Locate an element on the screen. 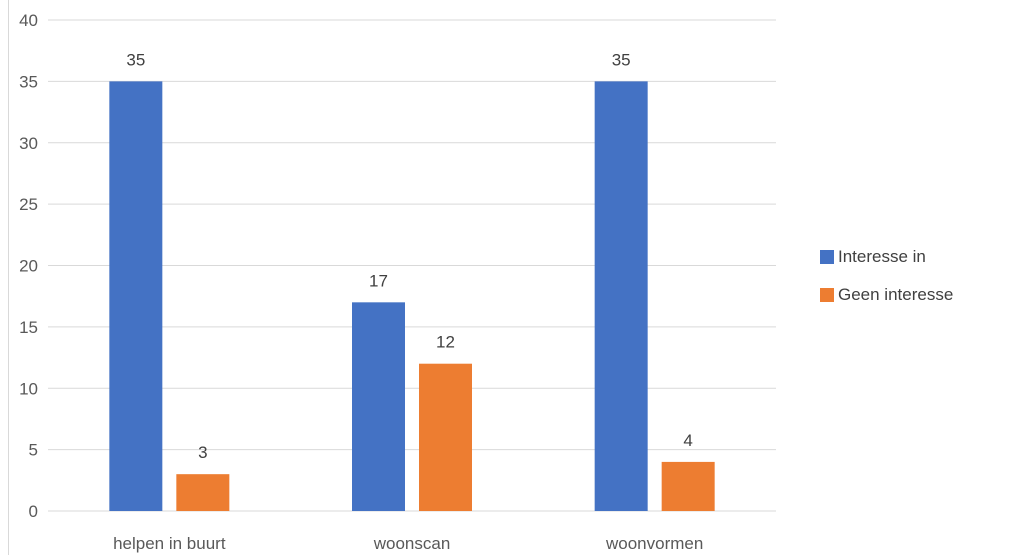  data-label: 12 is located at coordinates (445, 342).